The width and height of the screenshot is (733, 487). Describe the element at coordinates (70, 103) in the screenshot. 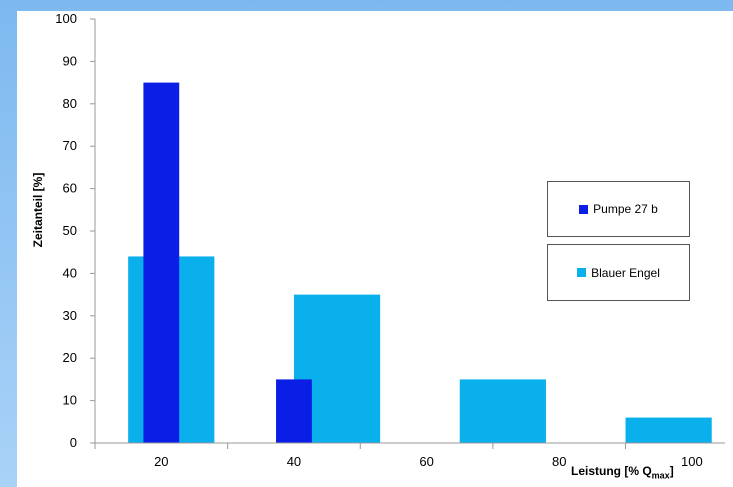

I see `y-tick-label: 80` at that location.